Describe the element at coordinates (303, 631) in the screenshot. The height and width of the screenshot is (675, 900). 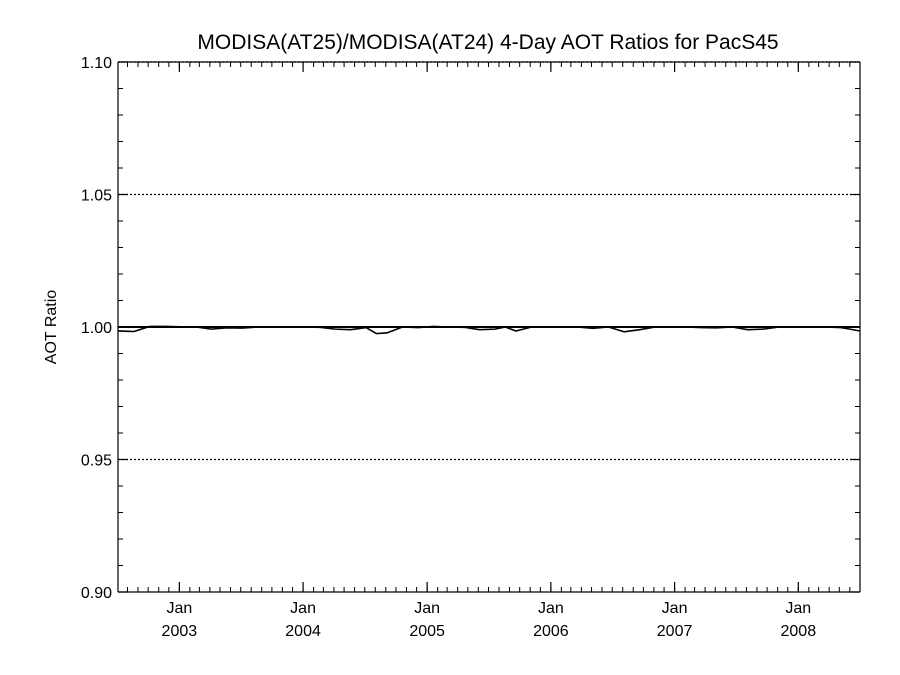
I see `x-tick-label-year: 2004` at that location.